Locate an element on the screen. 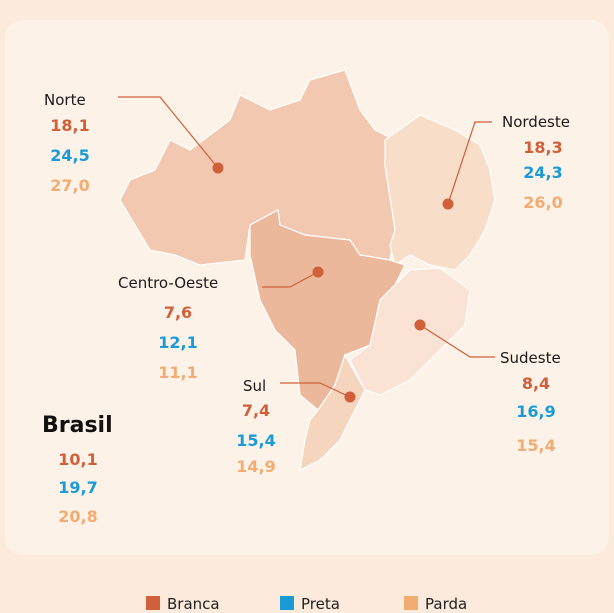 The height and width of the screenshot is (613, 614). region-value: 27,0 is located at coordinates (69, 185).